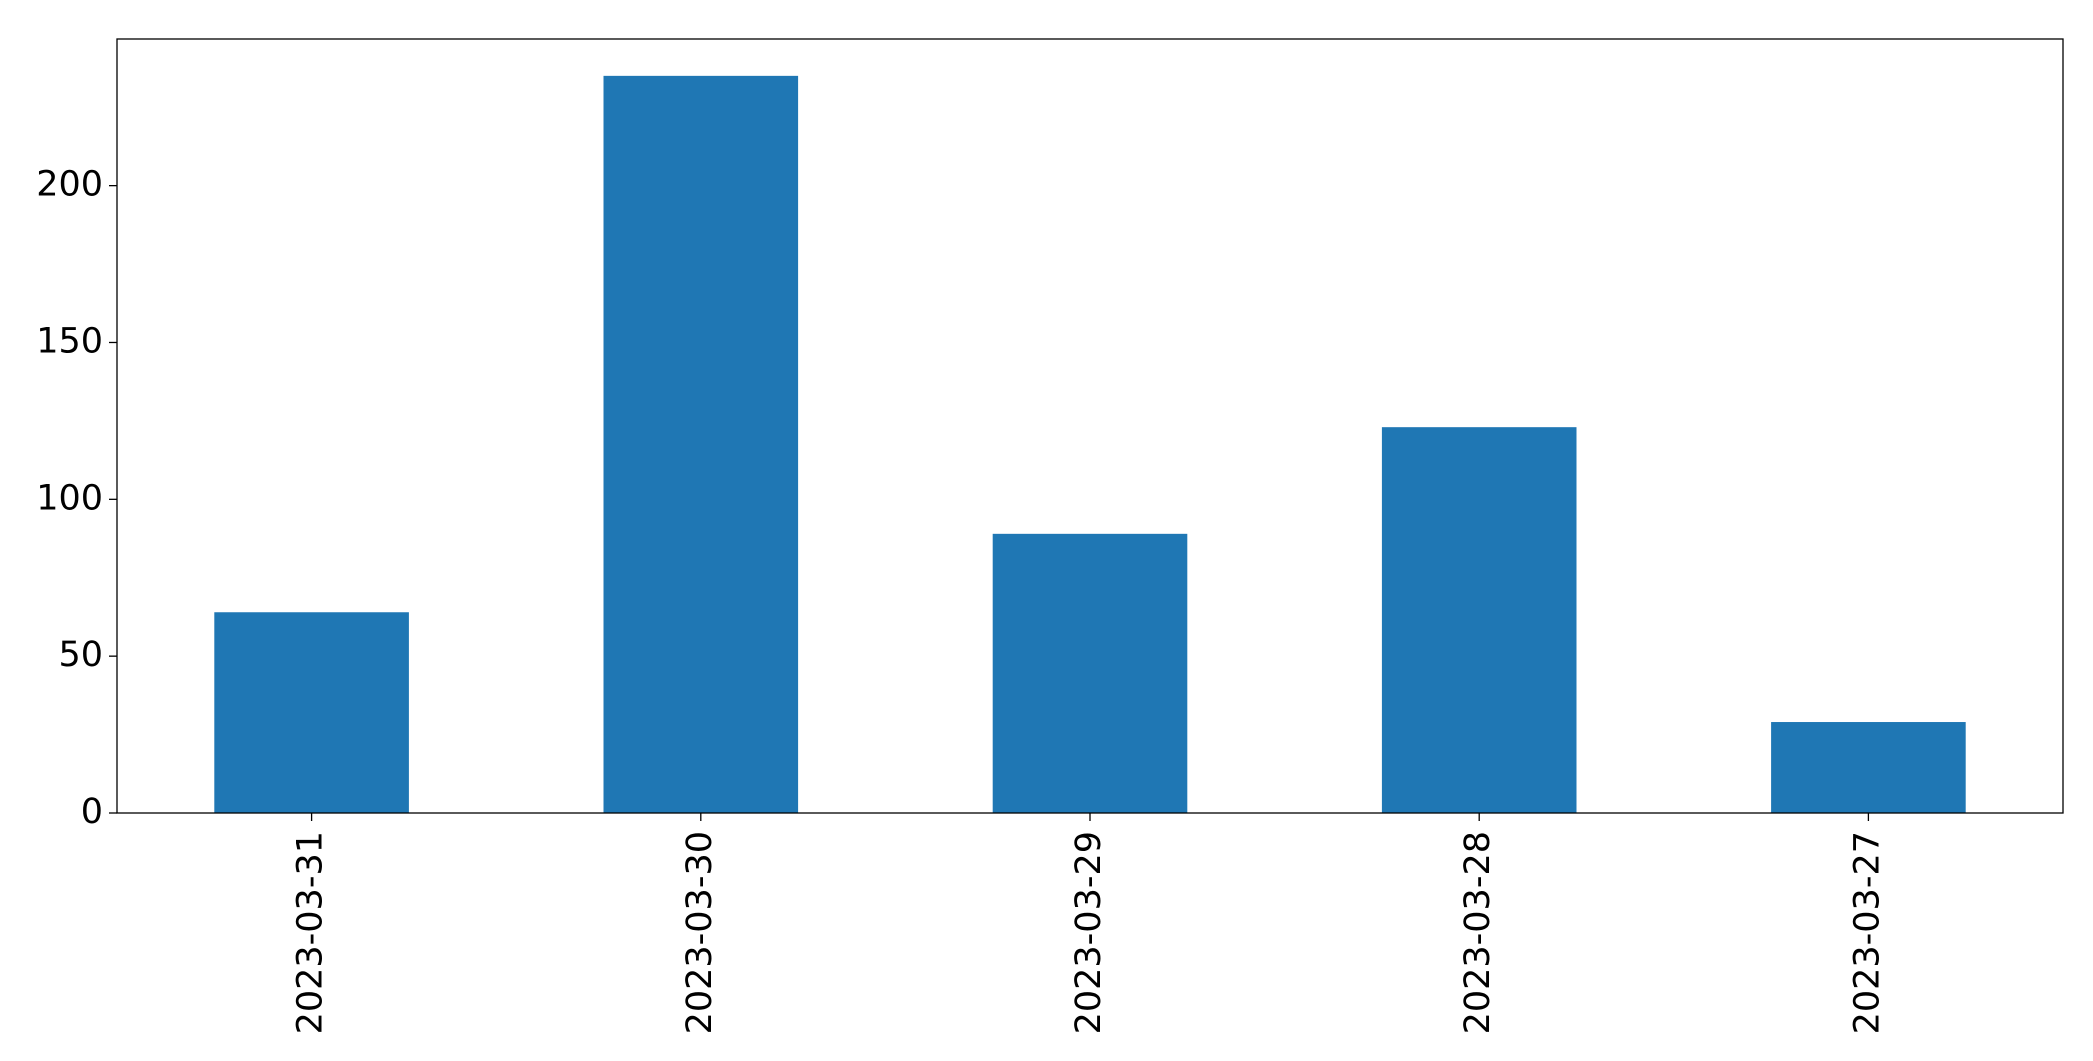 The height and width of the screenshot is (1061, 2093). I want to click on y-tick-label: 200, so click(69, 185).